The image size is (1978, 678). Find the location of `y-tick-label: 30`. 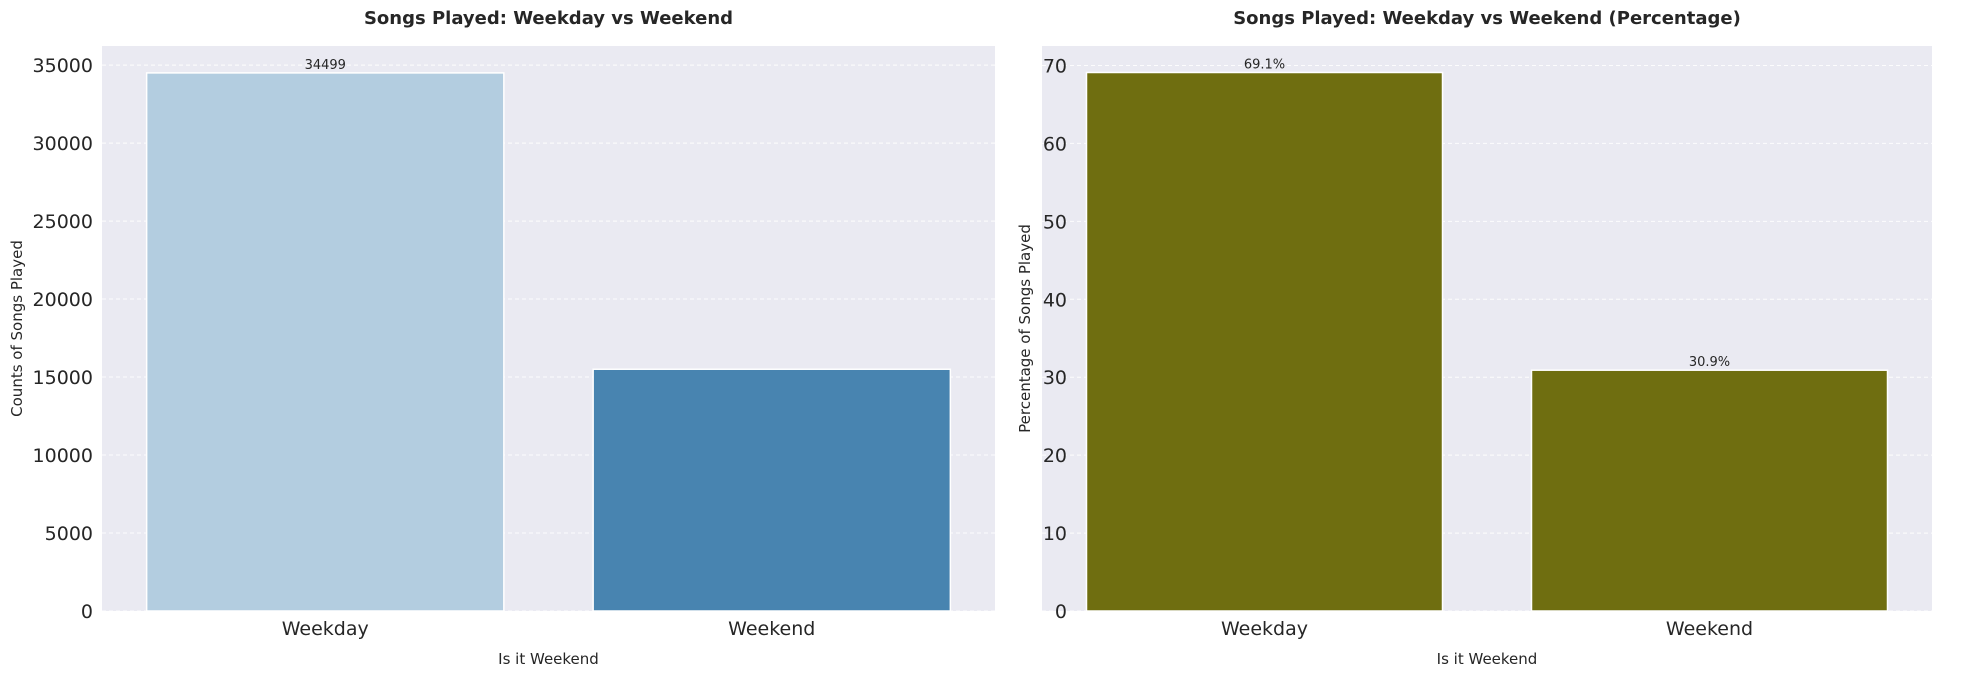

y-tick-label: 30 is located at coordinates (1055, 378).